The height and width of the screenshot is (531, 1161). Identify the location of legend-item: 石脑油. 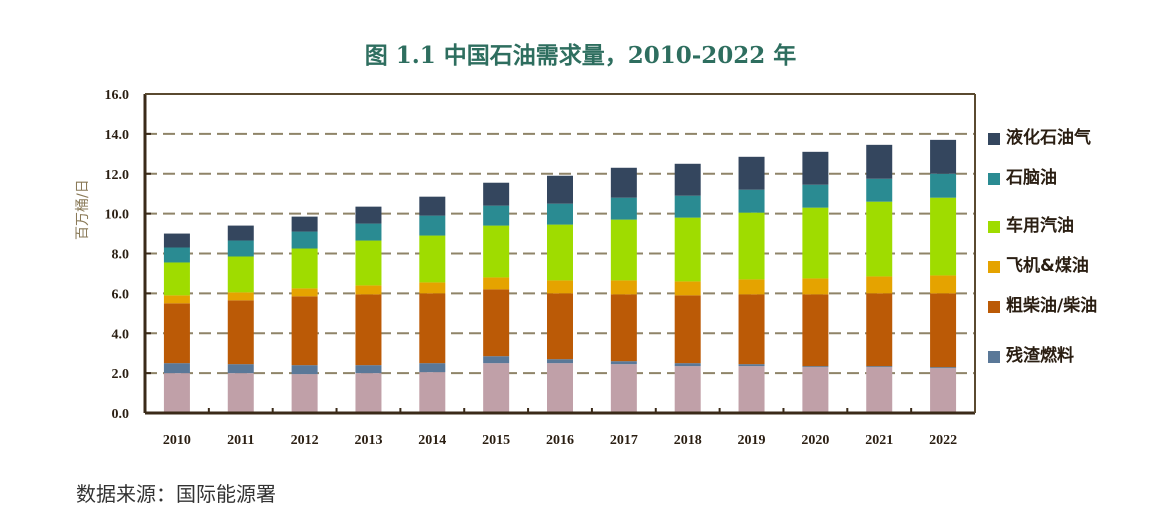
(1053, 178).